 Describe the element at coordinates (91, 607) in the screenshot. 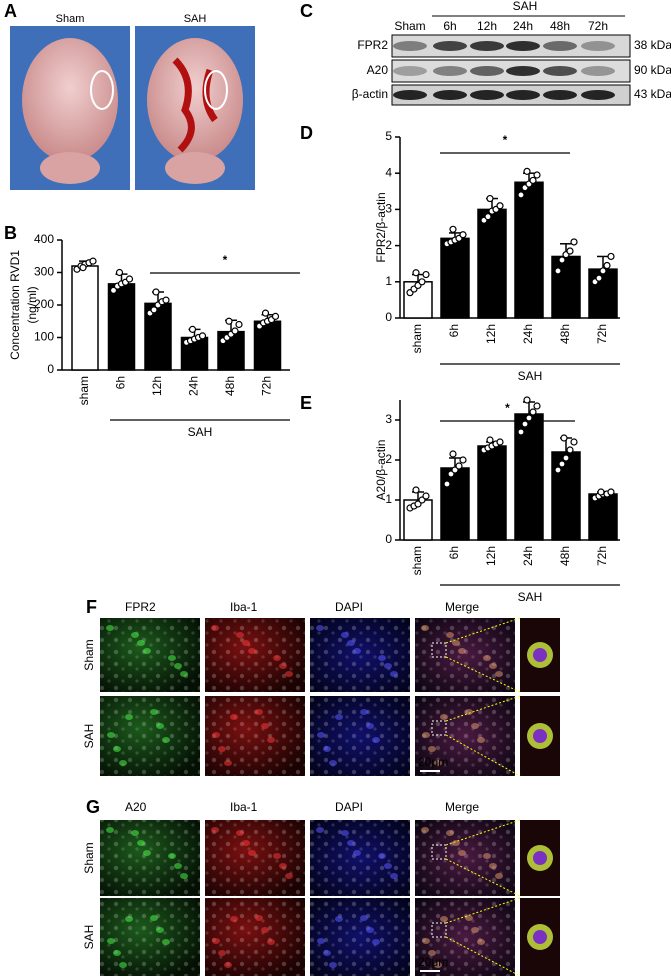

I see `panel-letter: F` at that location.